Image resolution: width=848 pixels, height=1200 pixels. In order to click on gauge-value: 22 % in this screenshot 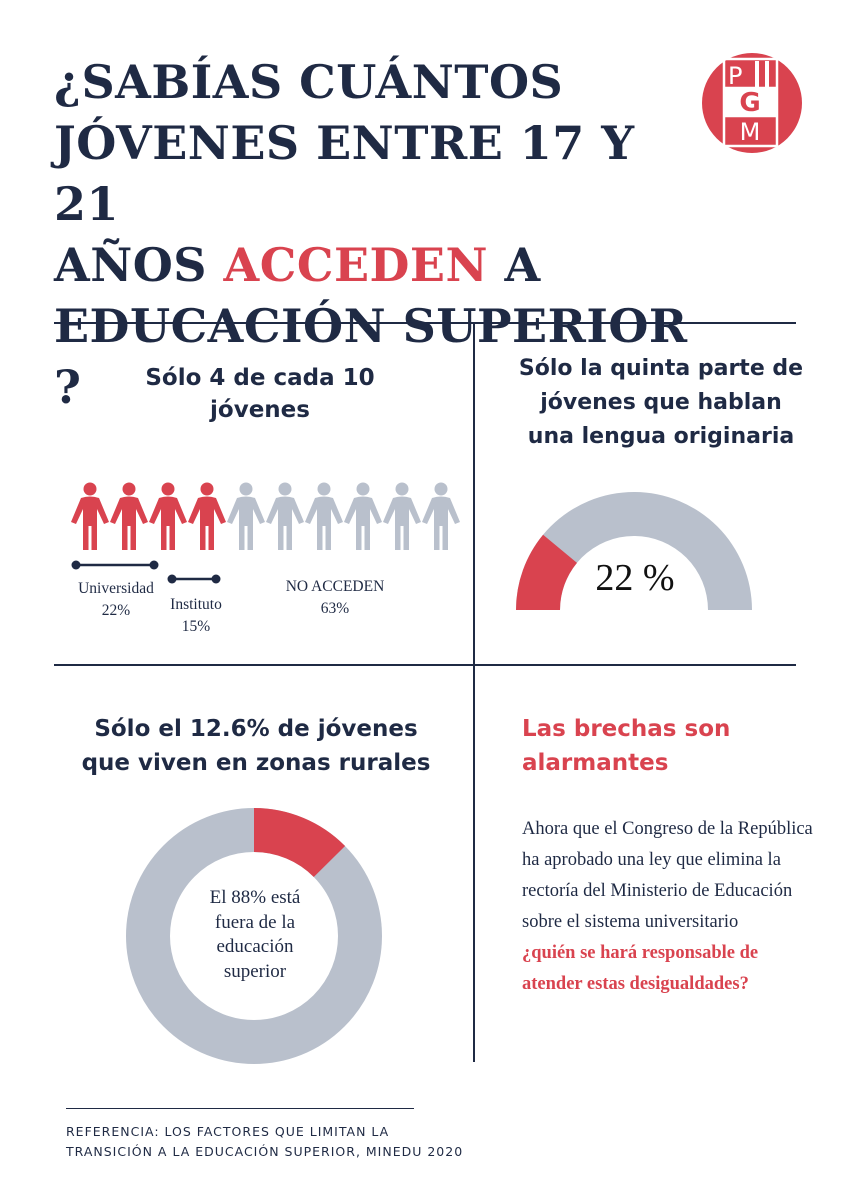, I will do `click(635, 578)`.